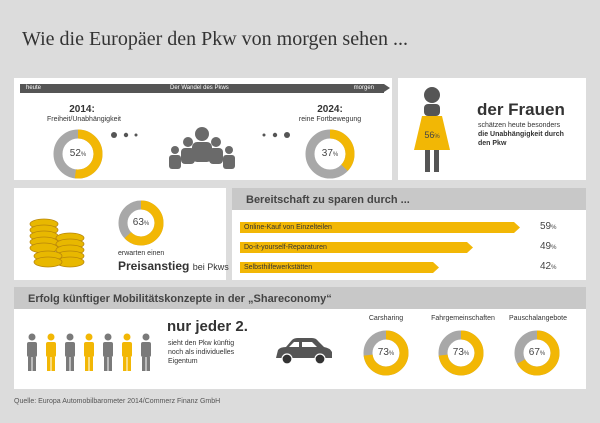 The width and height of the screenshot is (600, 423). I want to click on share-line1: sieht den Pkw künftig, so click(201, 343).